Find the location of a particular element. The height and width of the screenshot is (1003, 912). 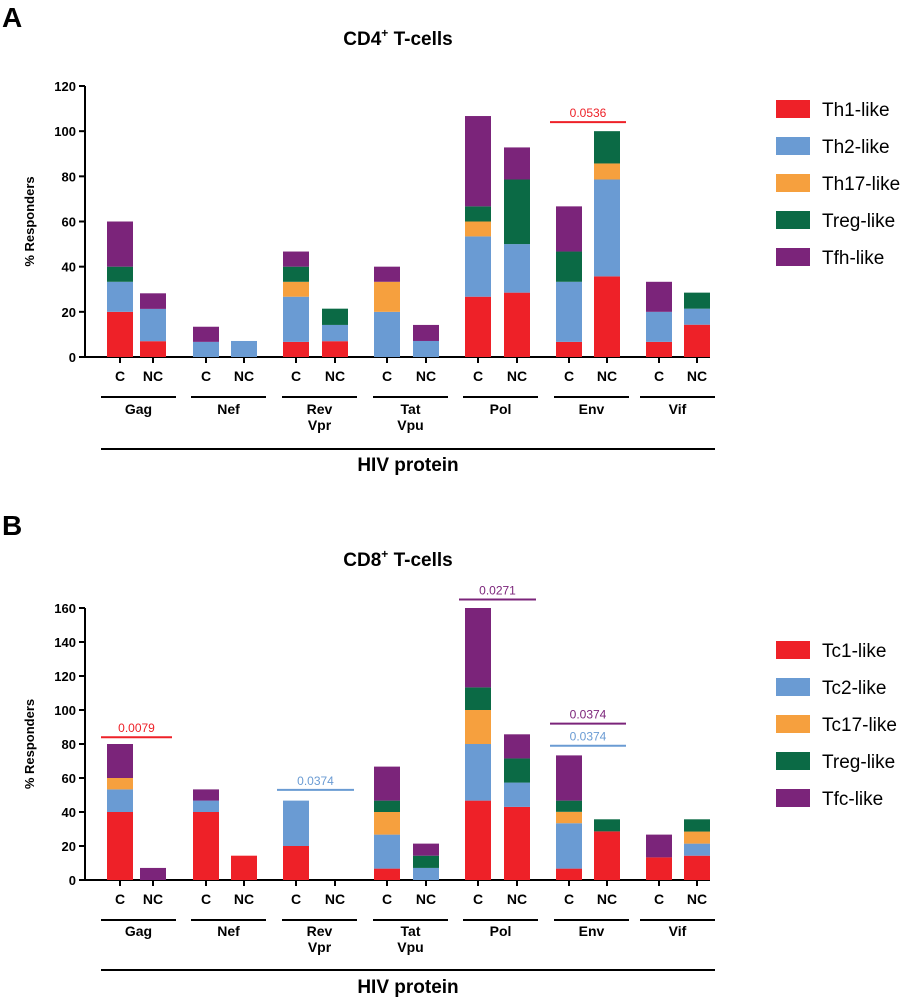

group-label: Gag is located at coordinates (138, 931).